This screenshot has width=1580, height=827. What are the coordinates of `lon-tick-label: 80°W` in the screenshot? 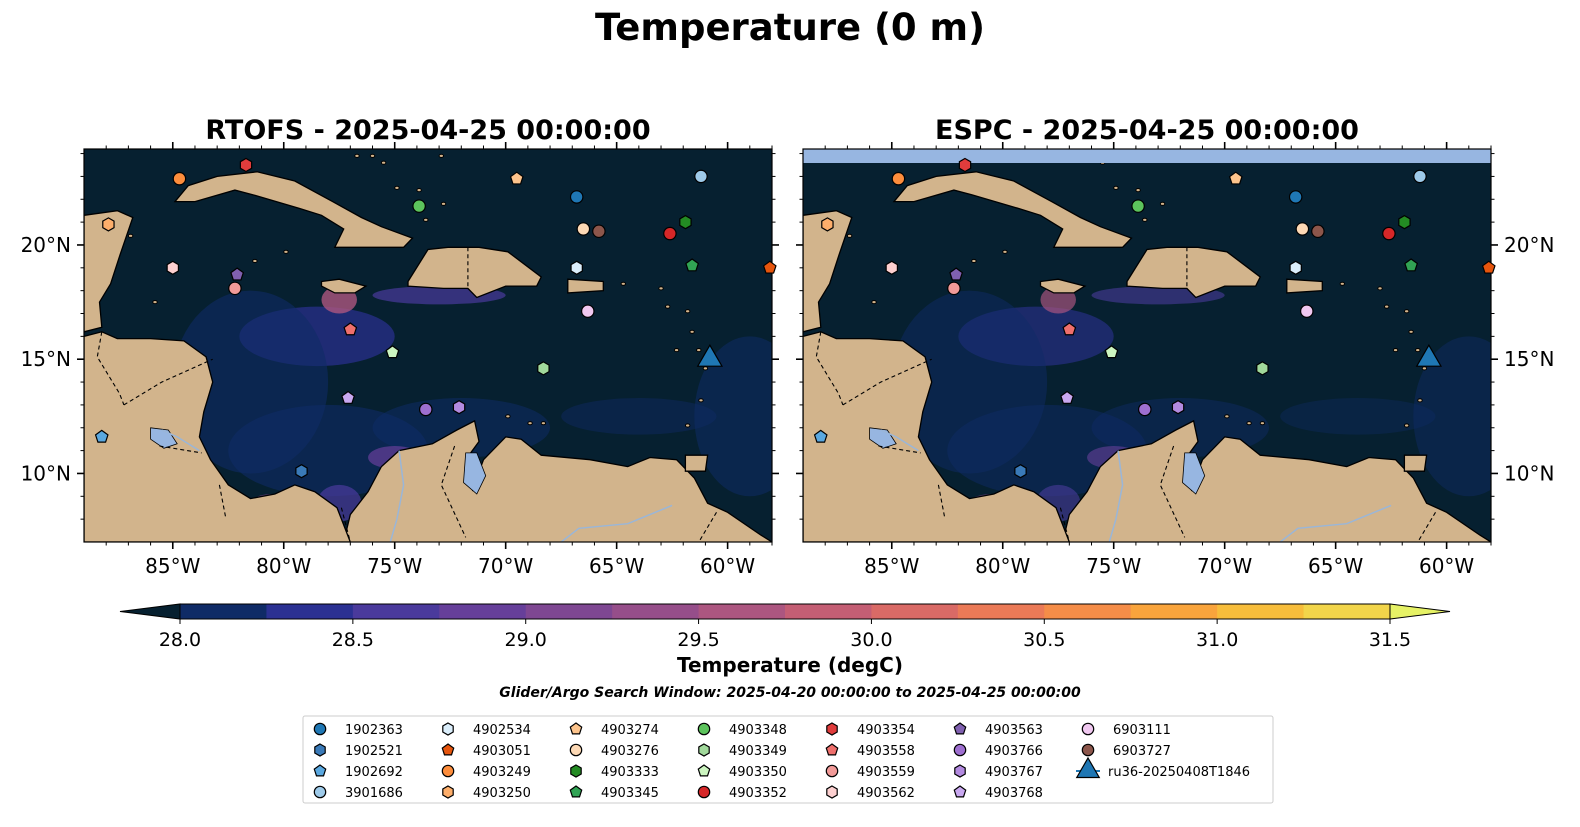 It's located at (283, 566).